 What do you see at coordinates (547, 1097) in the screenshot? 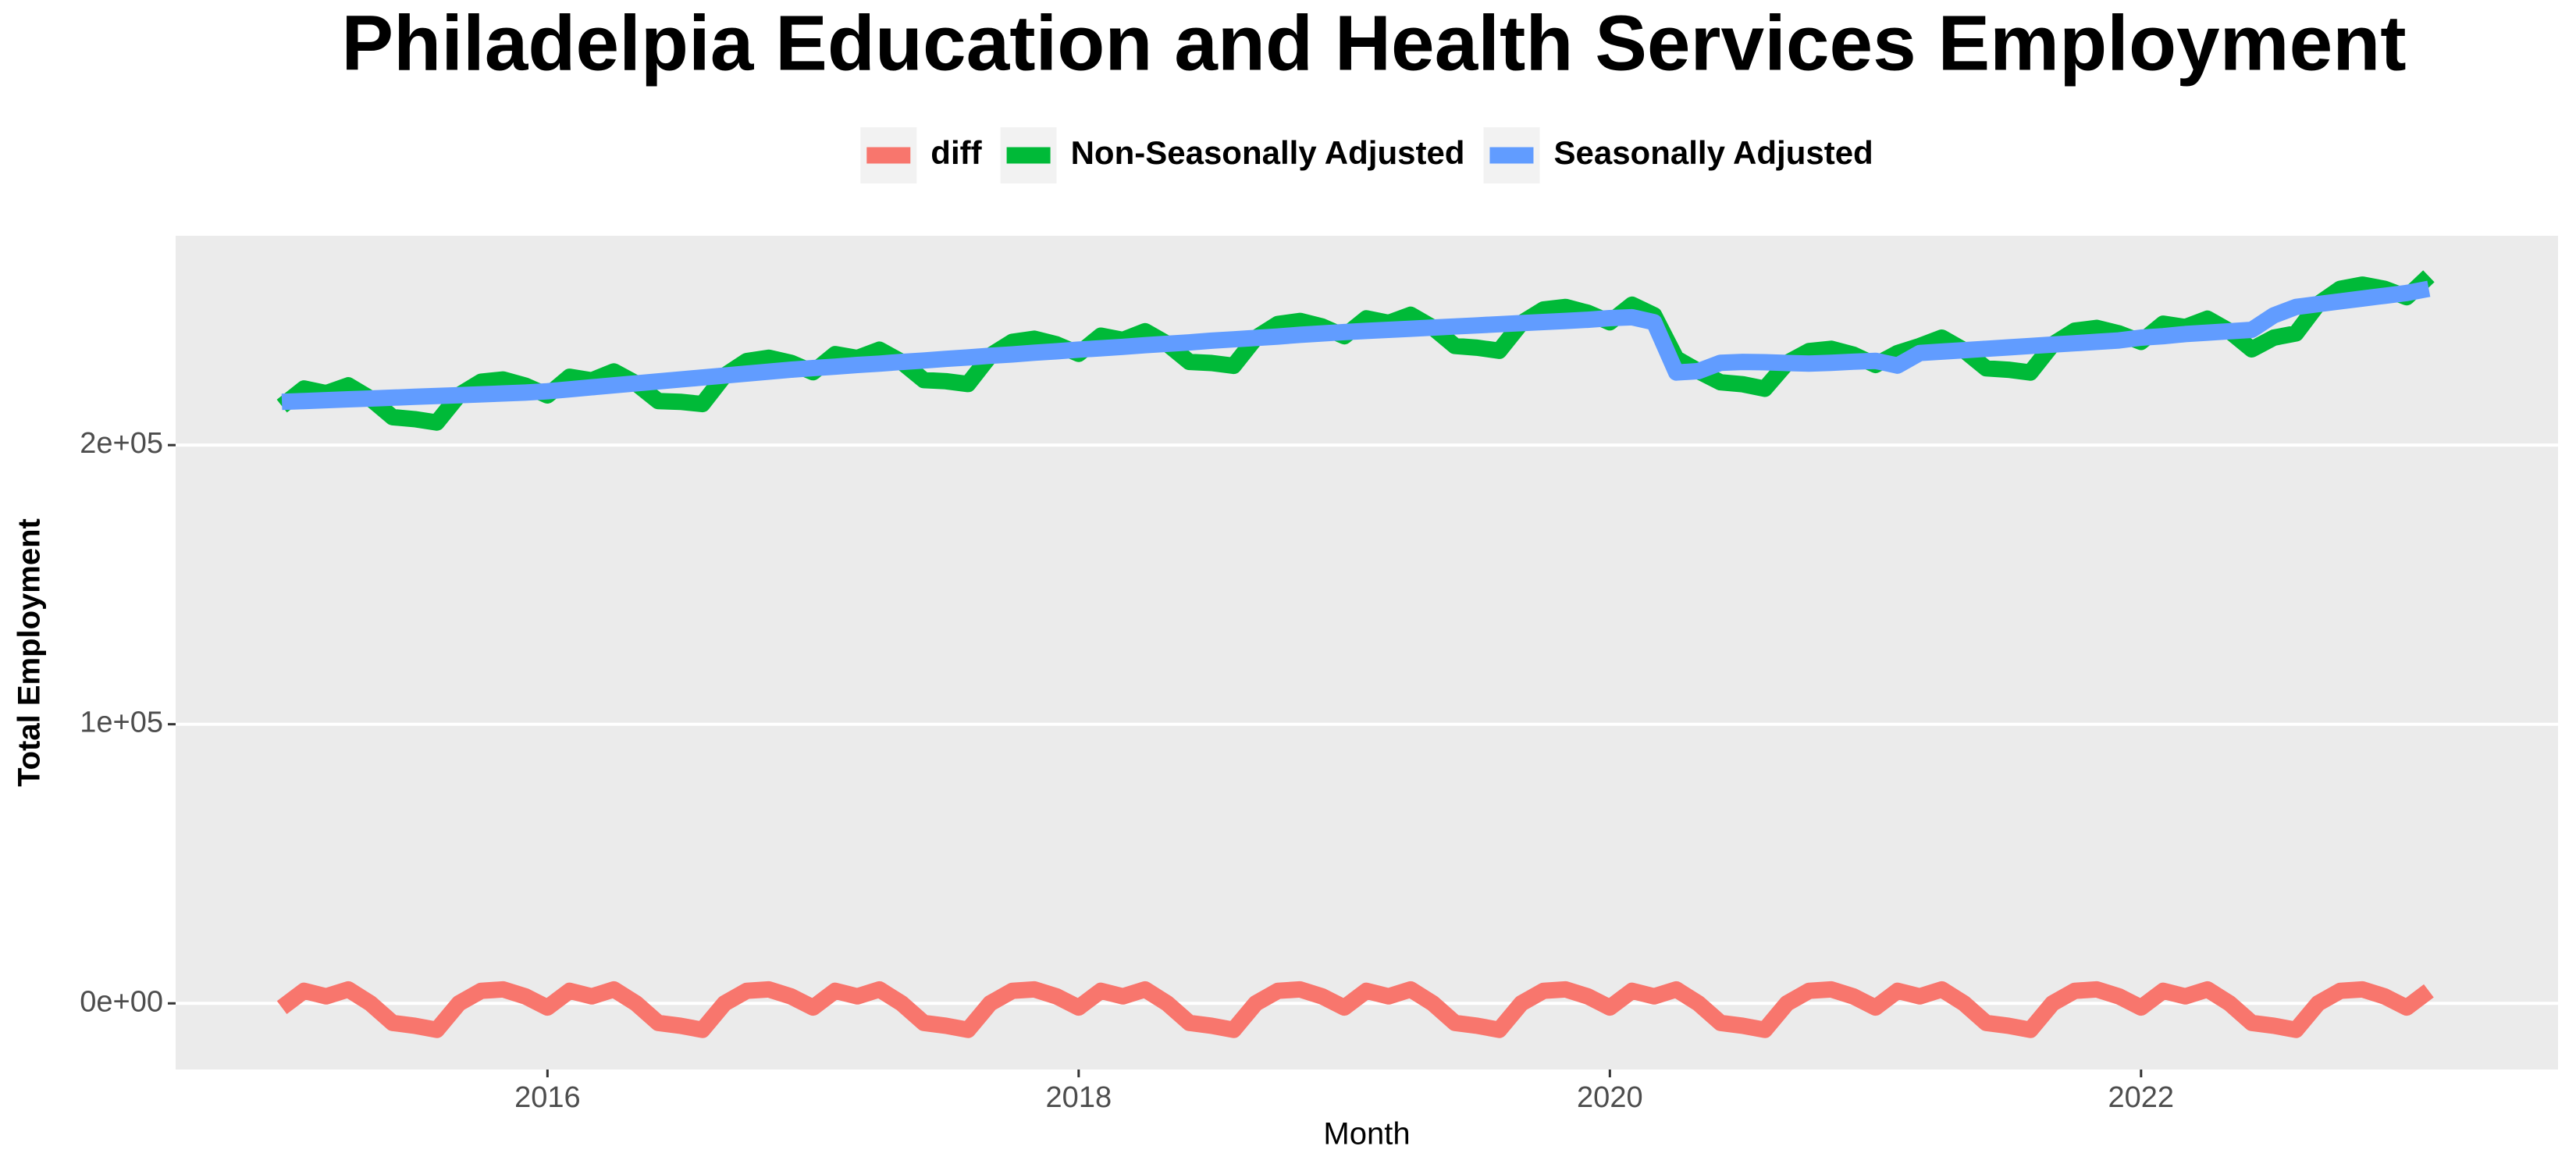
I see `x-tick-label: 2016` at bounding box center [547, 1097].